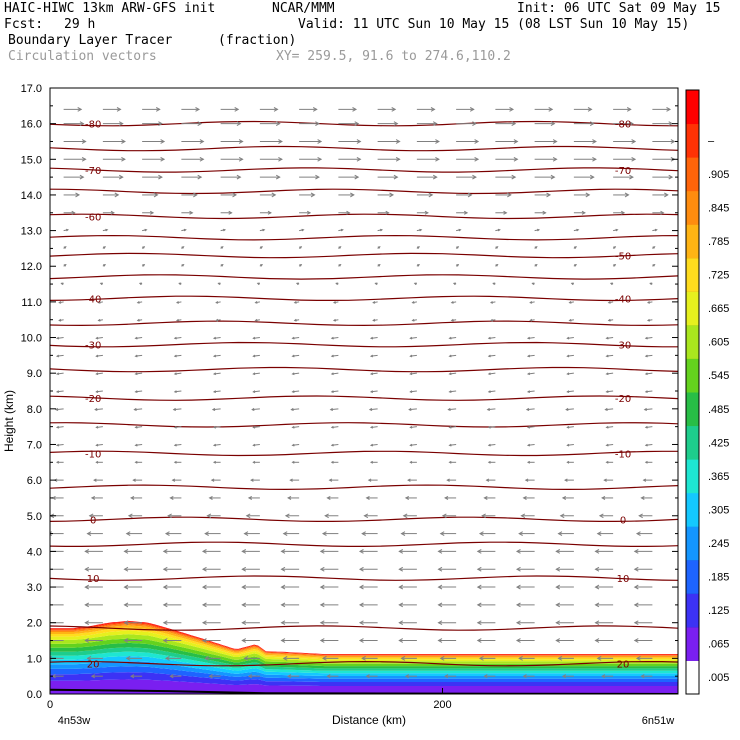  I want to click on contour-label: -10, so click(93, 454).